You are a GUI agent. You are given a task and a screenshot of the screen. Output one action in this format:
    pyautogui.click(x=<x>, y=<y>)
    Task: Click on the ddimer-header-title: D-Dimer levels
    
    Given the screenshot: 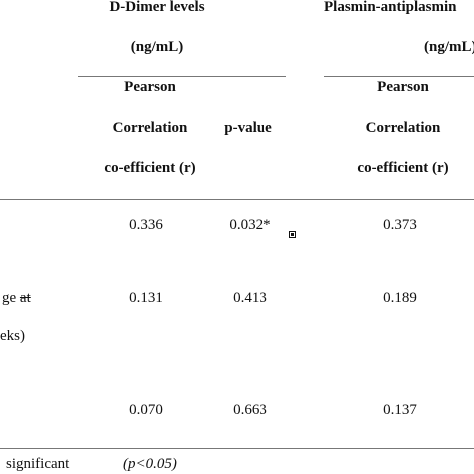 What is the action you would take?
    pyautogui.click(x=157, y=7)
    